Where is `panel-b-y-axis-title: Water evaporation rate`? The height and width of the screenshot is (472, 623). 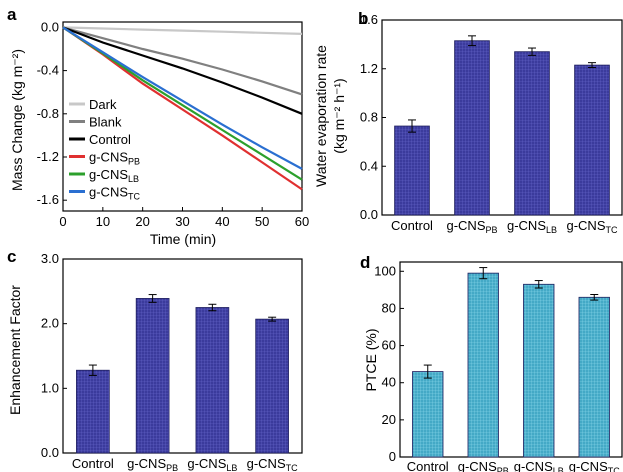 panel-b-y-axis-title: Water evaporation rate is located at coordinates (321, 116).